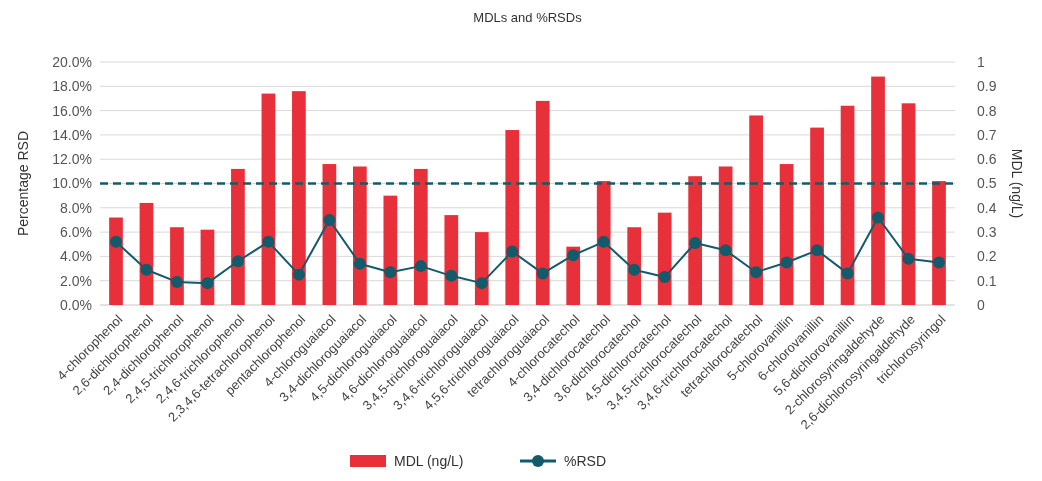  Describe the element at coordinates (1017, 183) in the screenshot. I see `y2-axis-title: MDL (ng/L)` at that location.